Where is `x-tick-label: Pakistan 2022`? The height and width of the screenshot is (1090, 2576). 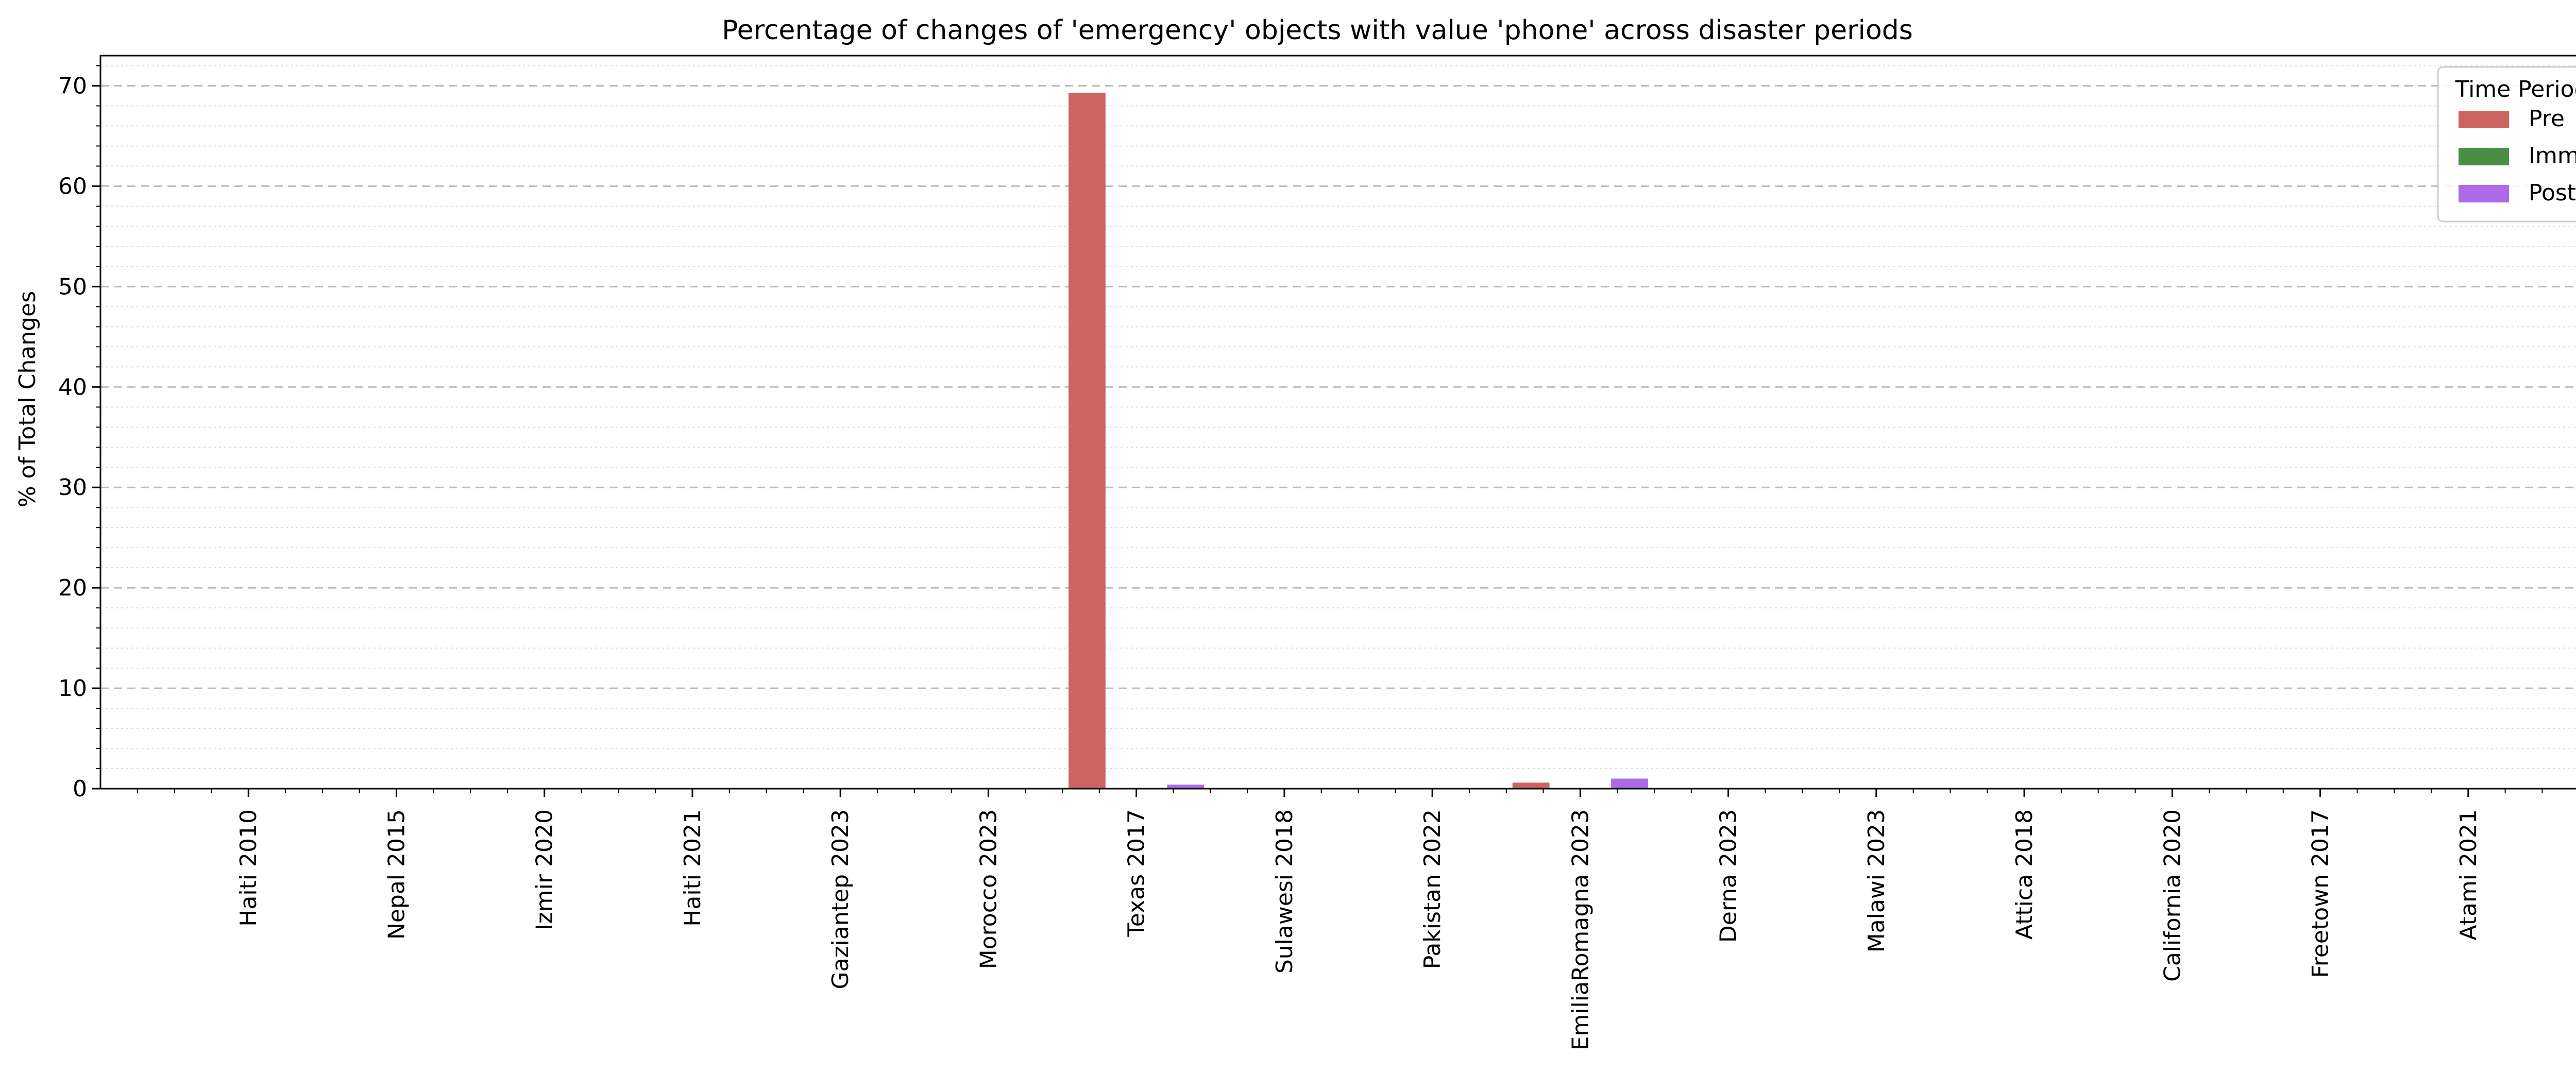 x-tick-label: Pakistan 2022 is located at coordinates (1432, 889).